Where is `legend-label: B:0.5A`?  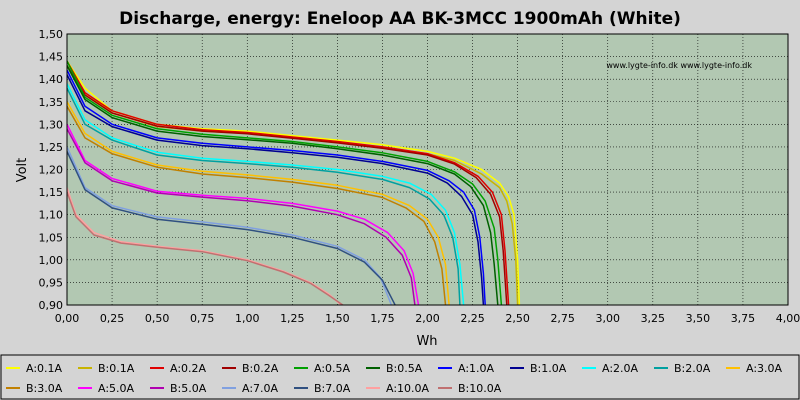 legend-label: B:0.5A is located at coordinates (404, 368).